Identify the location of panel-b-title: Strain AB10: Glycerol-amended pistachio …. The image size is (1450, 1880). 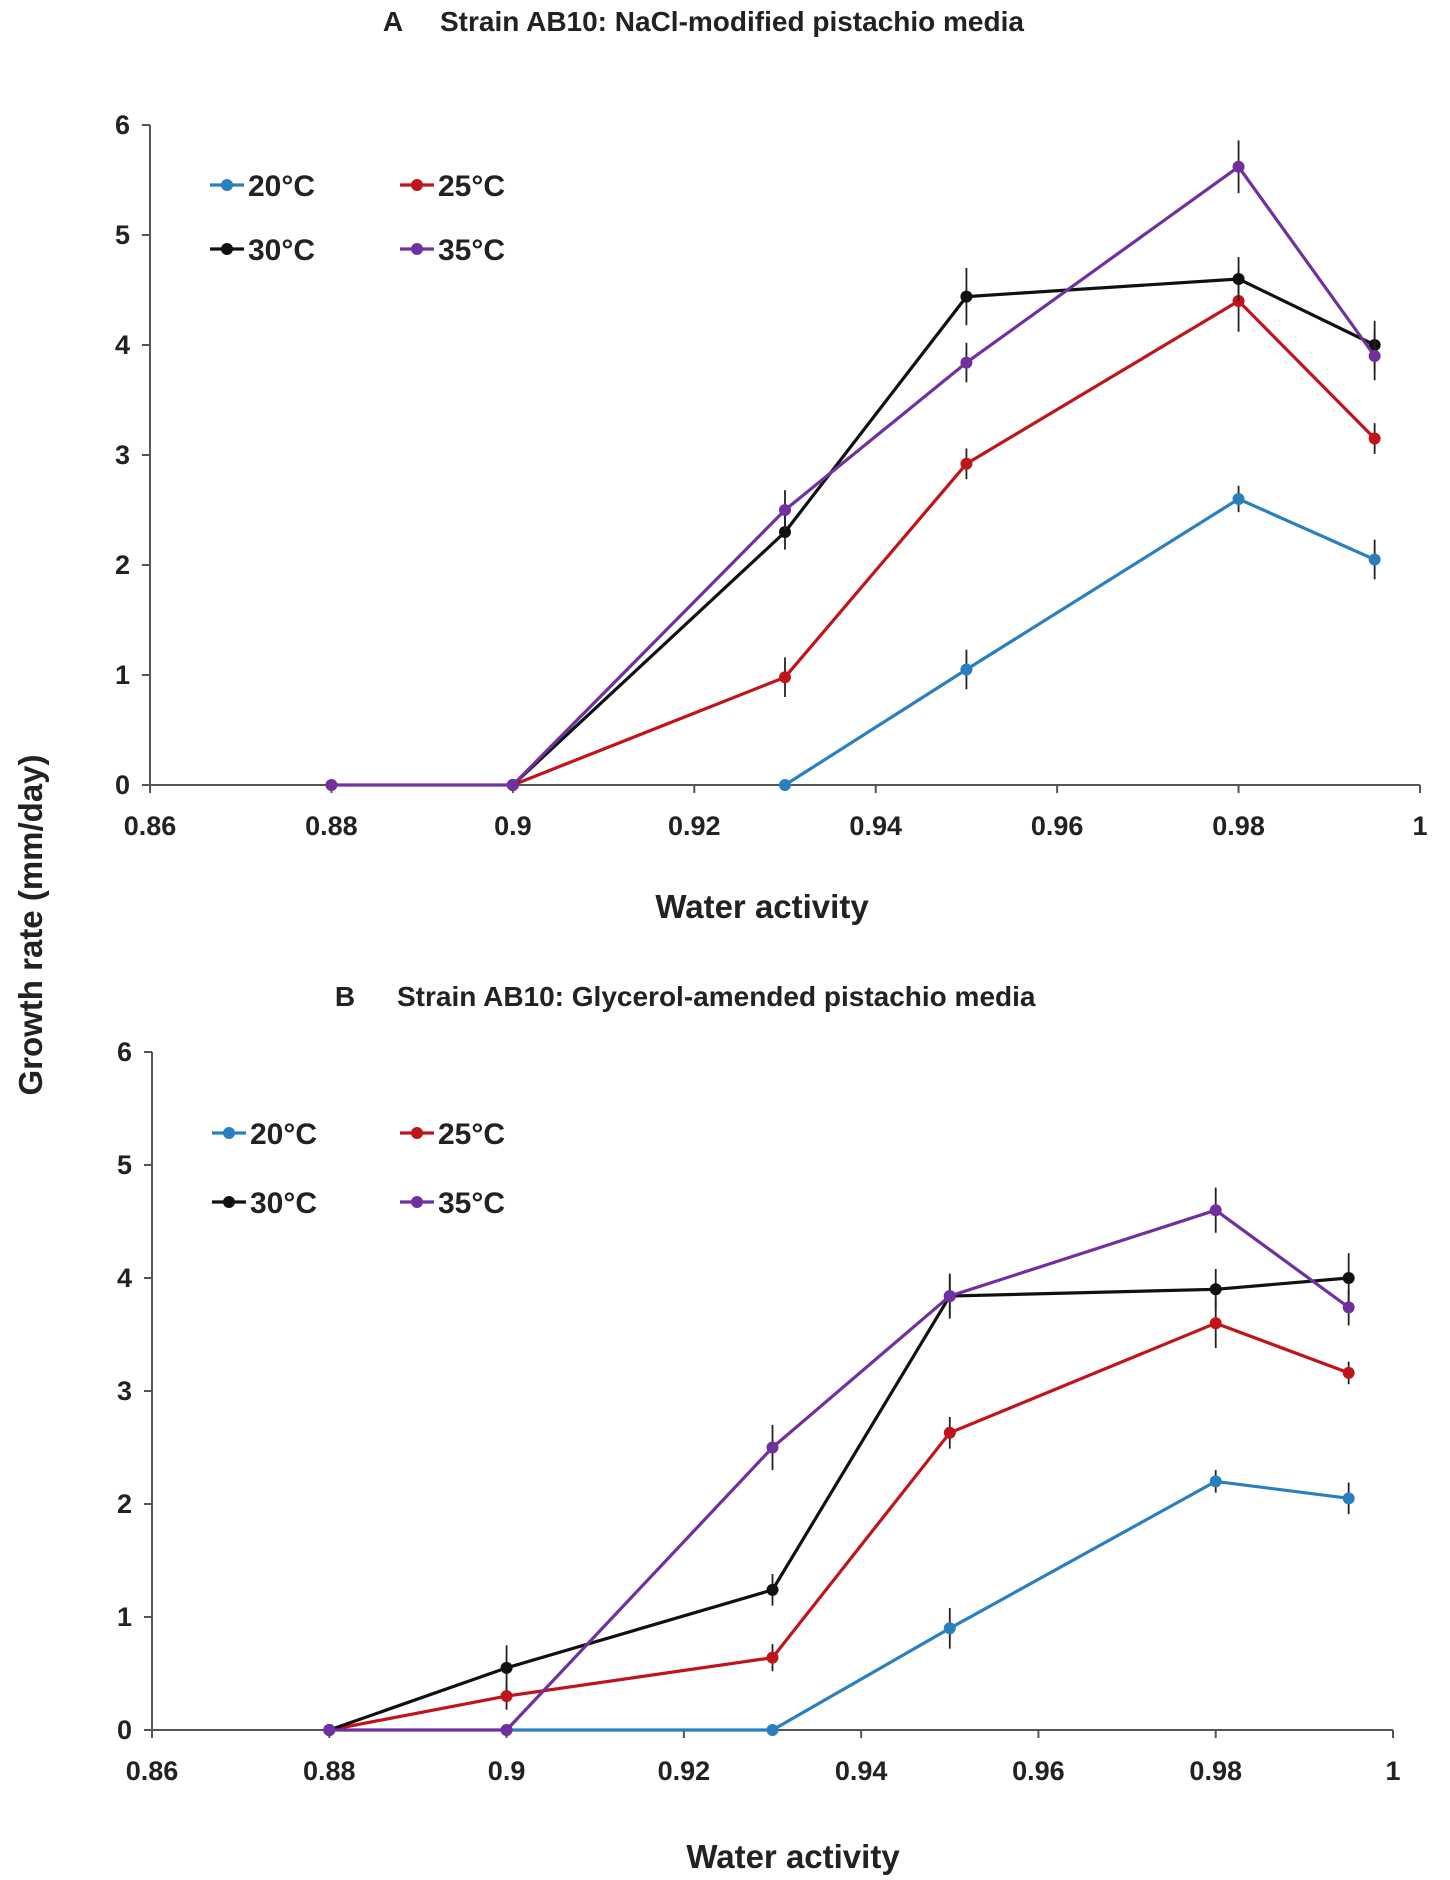
(716, 996).